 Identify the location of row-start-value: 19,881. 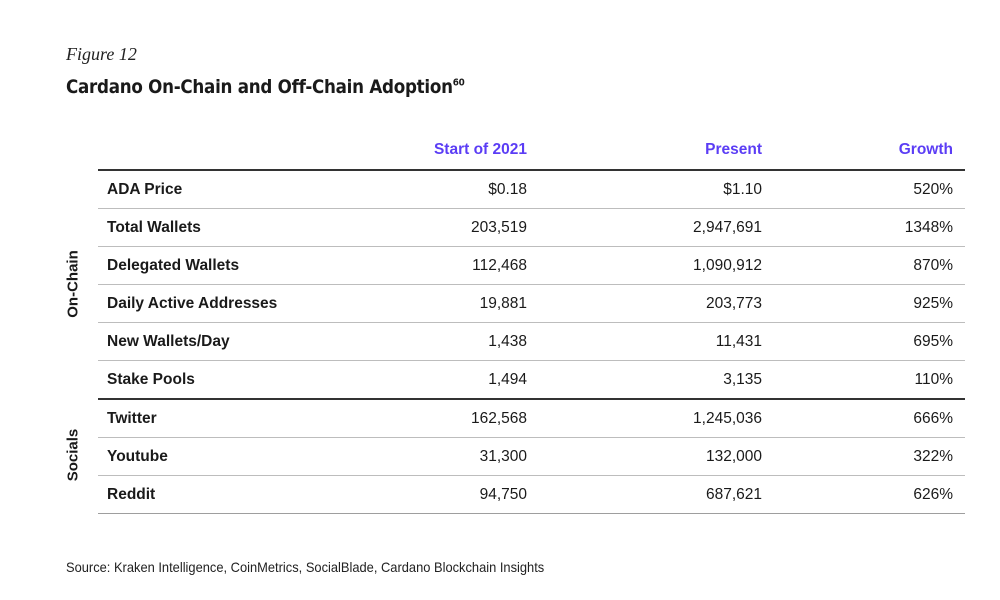
(471, 303).